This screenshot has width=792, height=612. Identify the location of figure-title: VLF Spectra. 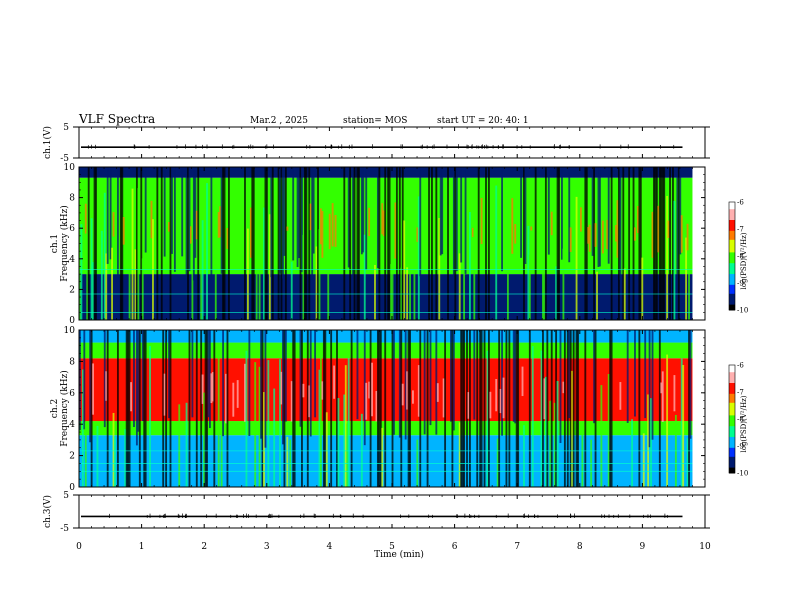
(116, 119).